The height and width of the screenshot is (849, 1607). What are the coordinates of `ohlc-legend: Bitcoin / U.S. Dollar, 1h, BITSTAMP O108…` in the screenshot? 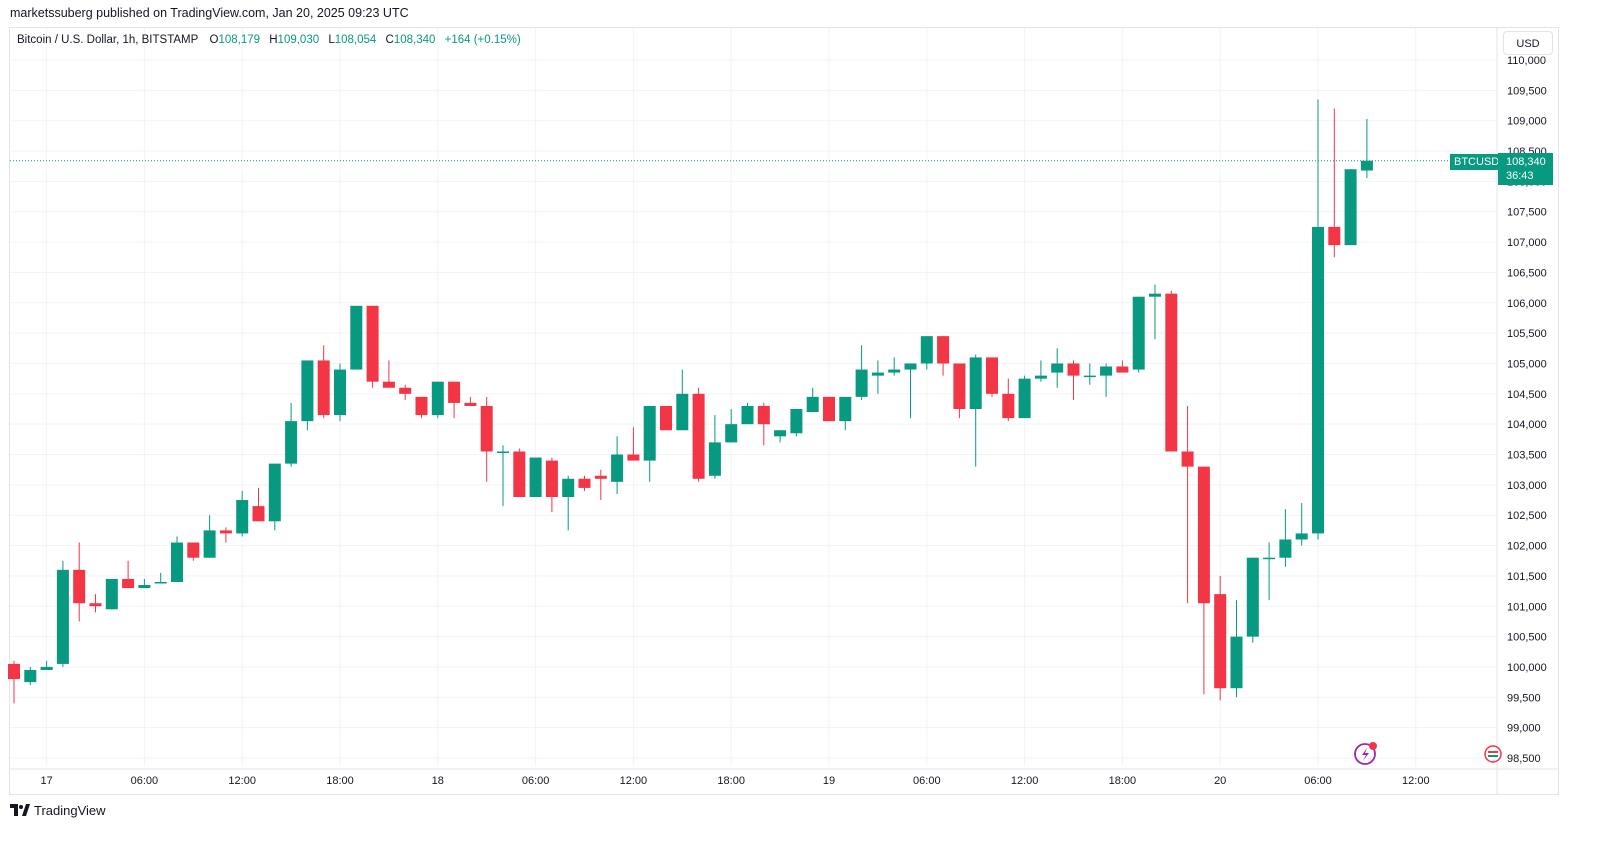 It's located at (272, 40).